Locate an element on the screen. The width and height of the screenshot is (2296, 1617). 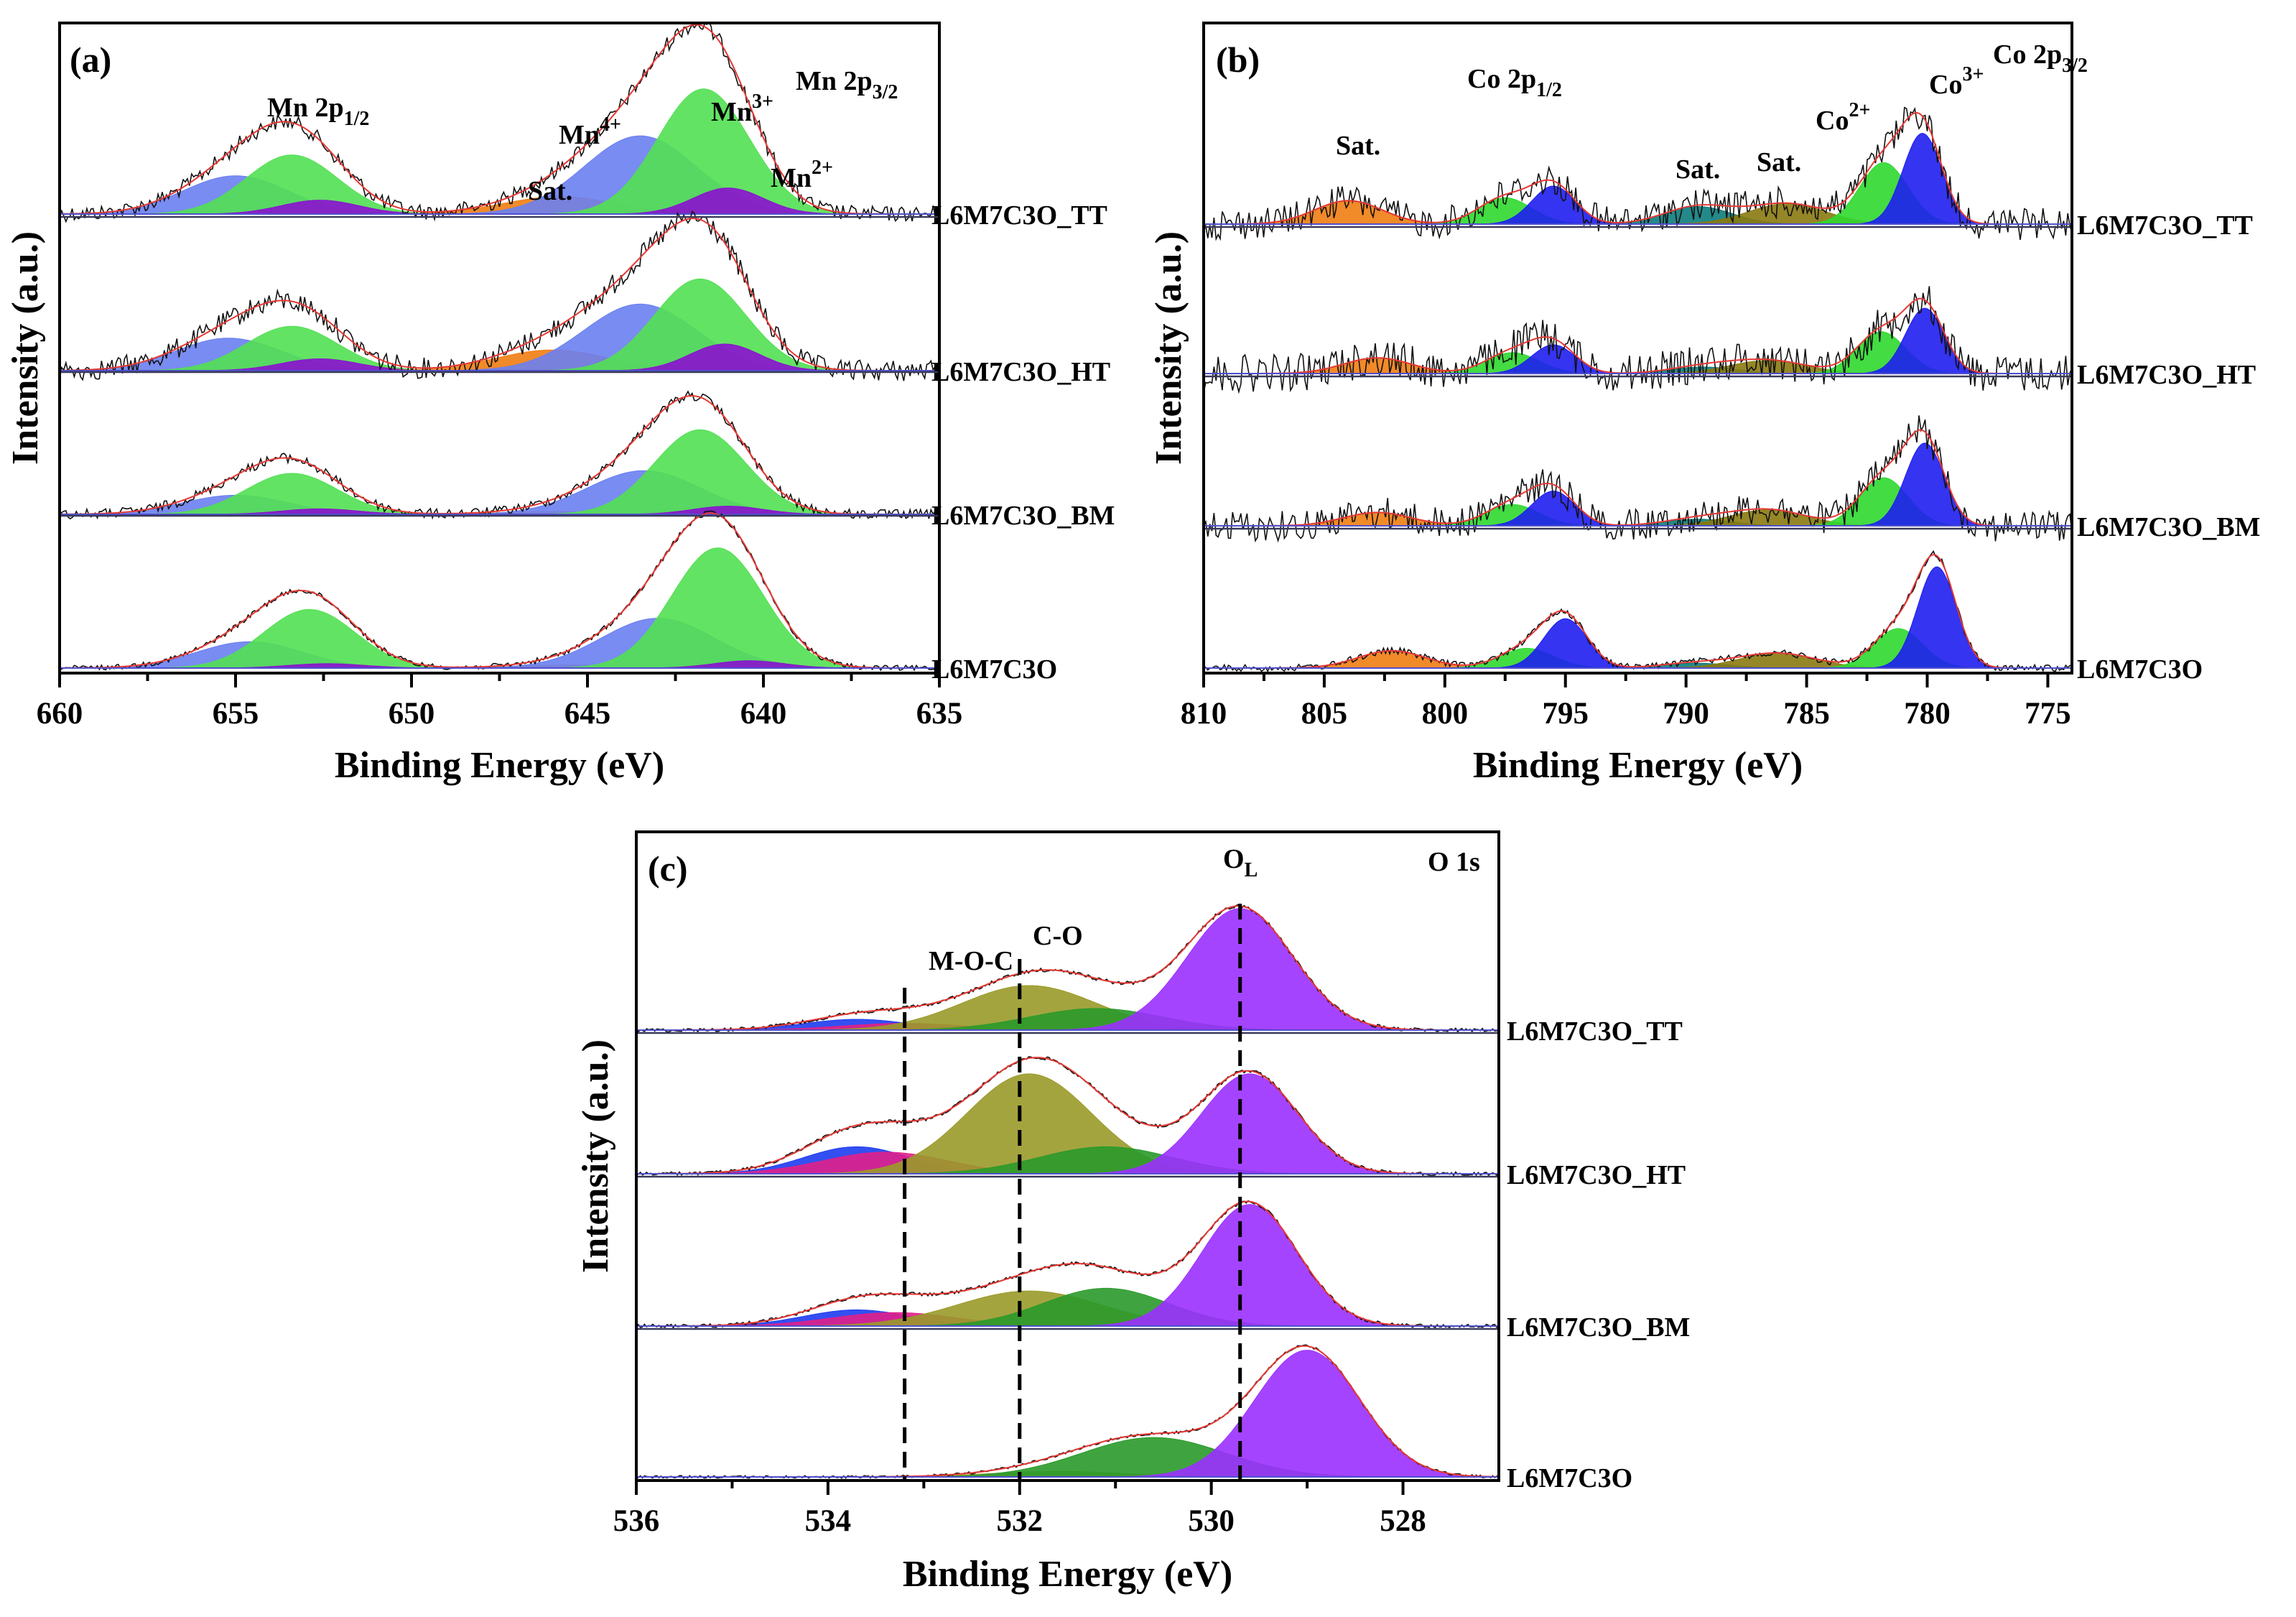
panel-label: (b) is located at coordinates (1238, 60).